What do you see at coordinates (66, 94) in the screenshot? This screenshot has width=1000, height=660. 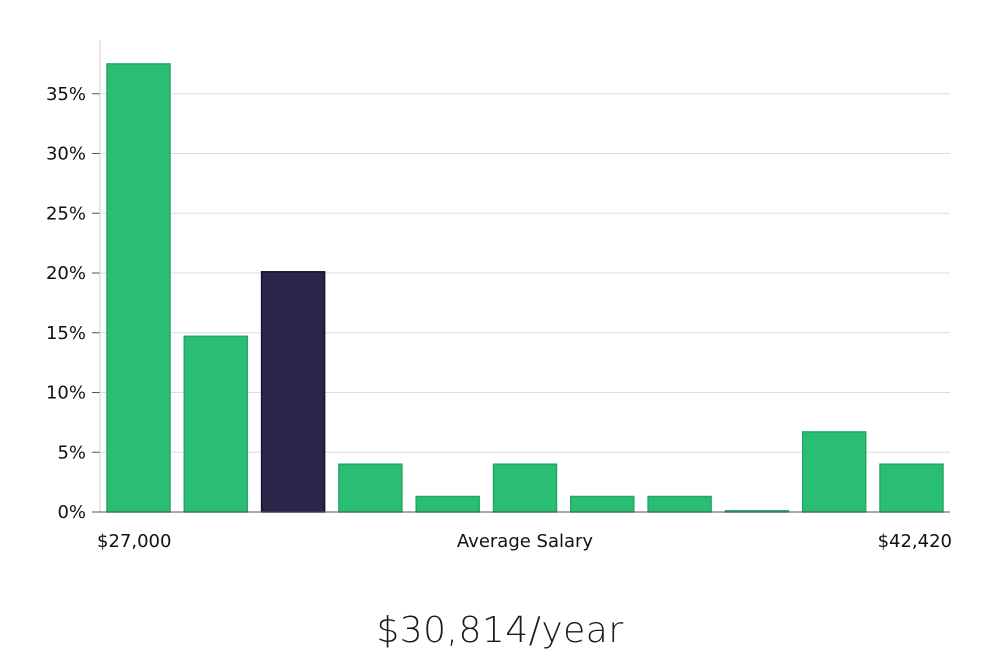 I see `y-tick-label: 35%` at bounding box center [66, 94].